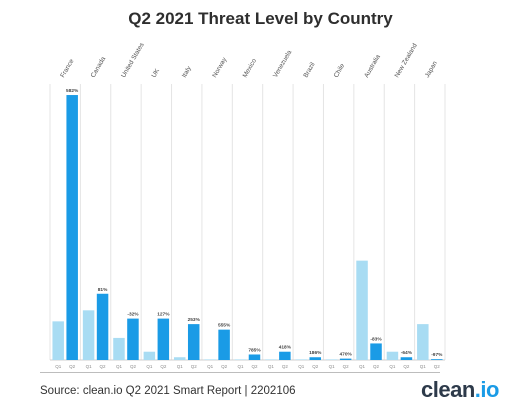 Image resolution: width=521 pixels, height=413 pixels. I want to click on category-label: Australia, so click(372, 66).